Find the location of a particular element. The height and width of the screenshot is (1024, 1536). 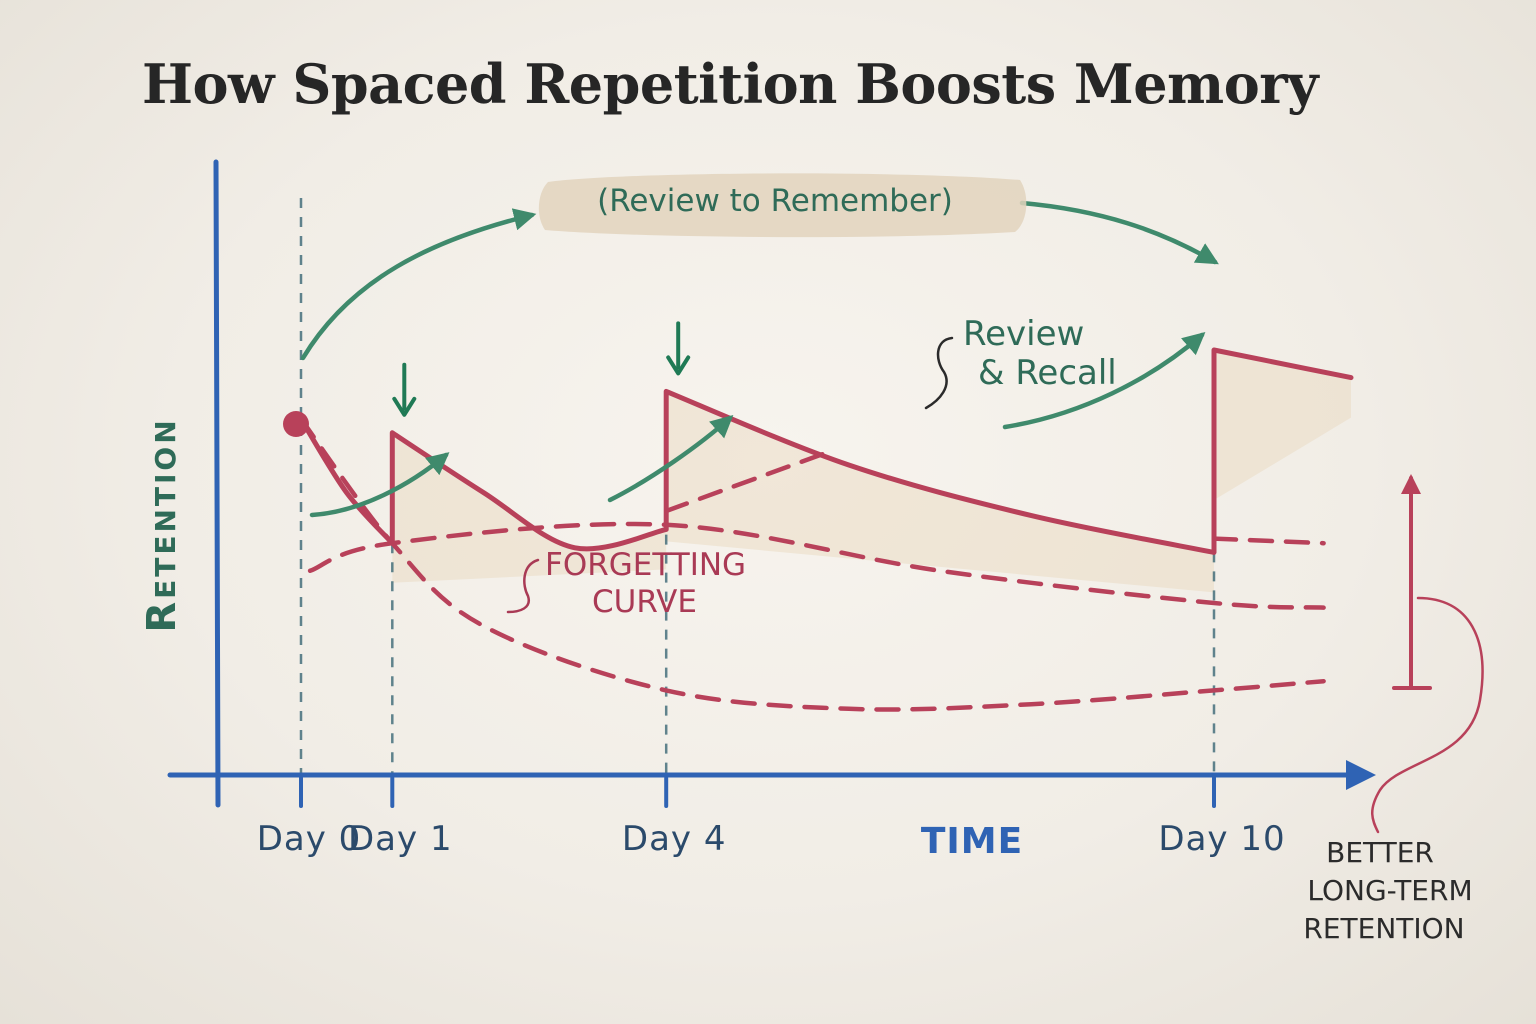

day-0-start-point is located at coordinates (296, 424).